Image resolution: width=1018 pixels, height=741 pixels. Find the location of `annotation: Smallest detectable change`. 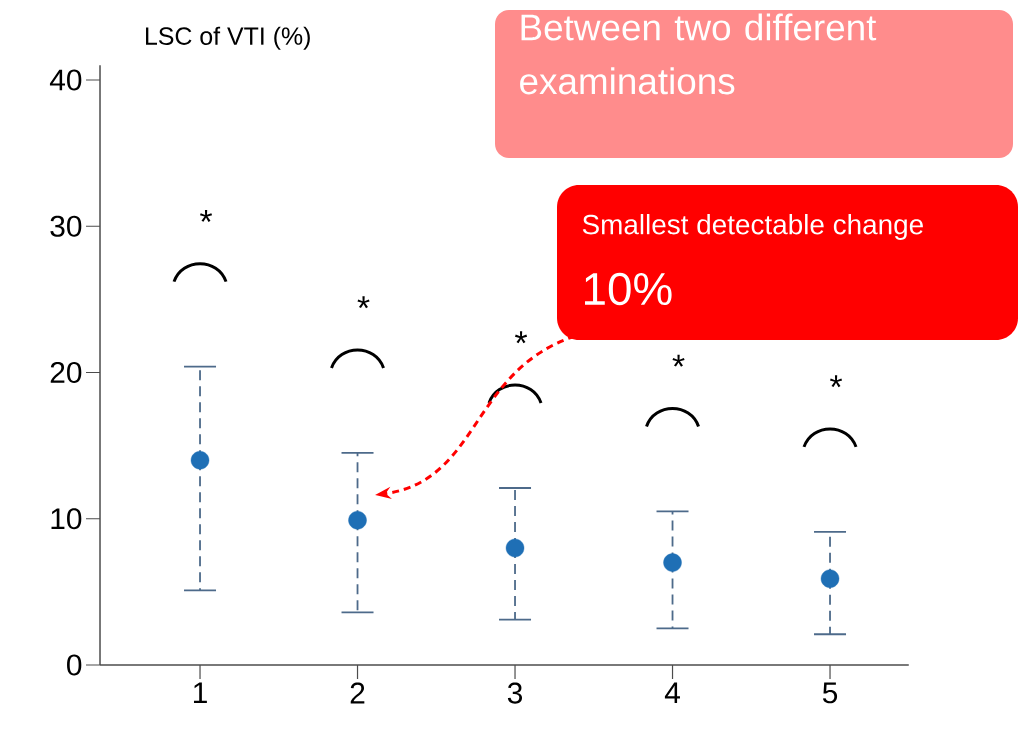

annotation: Smallest detectable change is located at coordinates (752, 227).